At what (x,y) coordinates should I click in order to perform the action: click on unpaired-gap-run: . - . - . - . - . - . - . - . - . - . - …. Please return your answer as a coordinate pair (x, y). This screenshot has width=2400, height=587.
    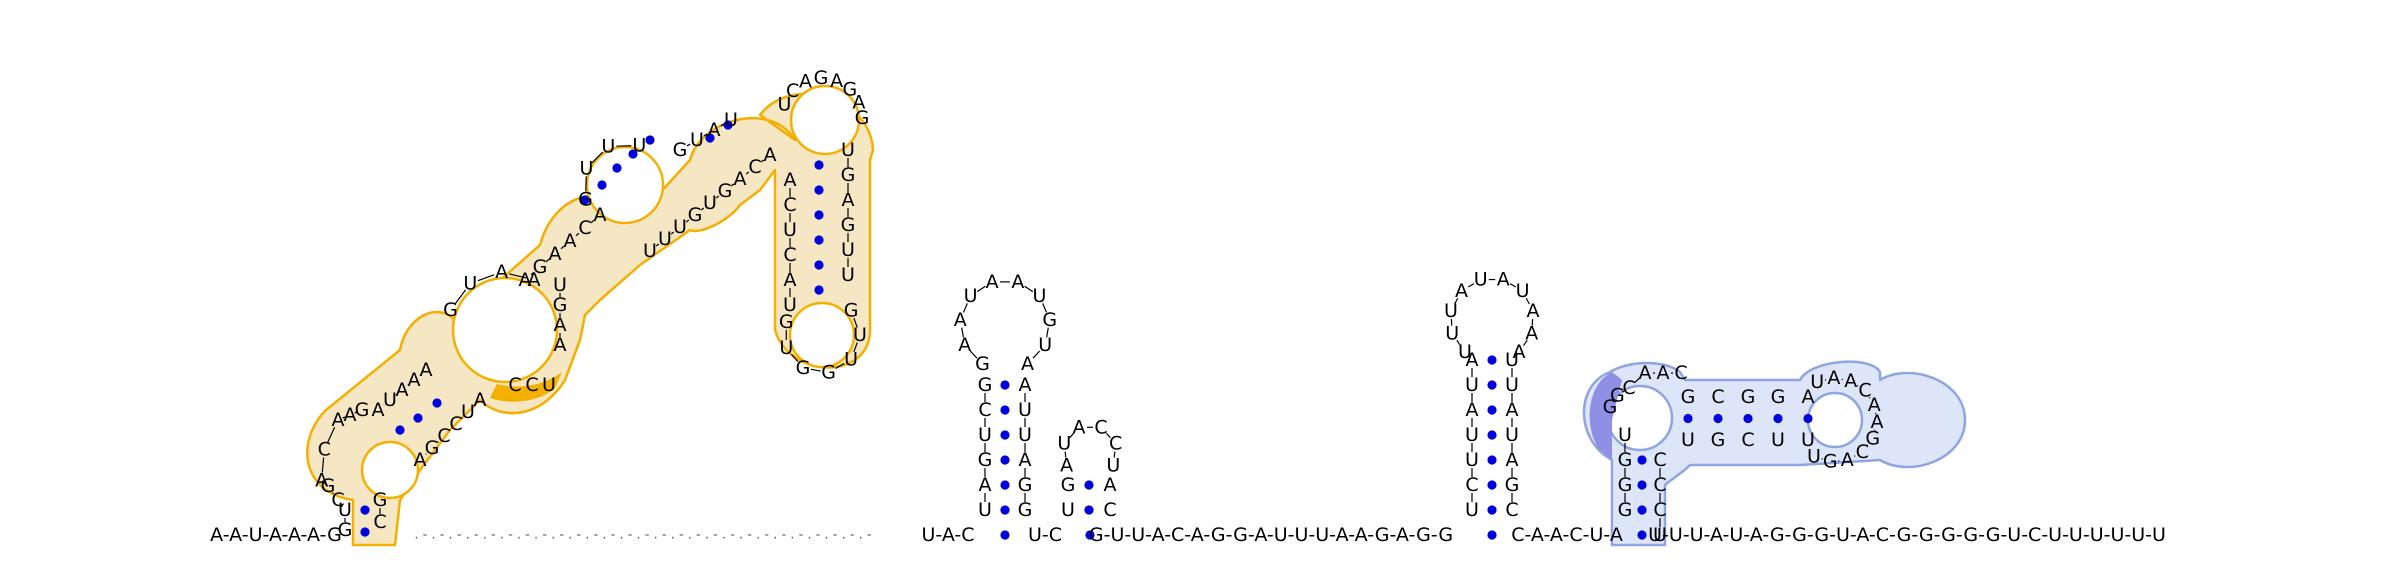
    Looking at the image, I should click on (643, 535).